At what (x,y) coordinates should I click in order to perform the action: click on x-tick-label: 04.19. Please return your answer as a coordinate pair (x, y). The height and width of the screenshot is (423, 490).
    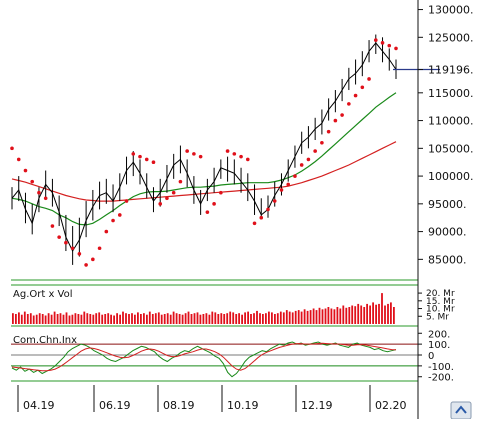
    Looking at the image, I should click on (39, 405).